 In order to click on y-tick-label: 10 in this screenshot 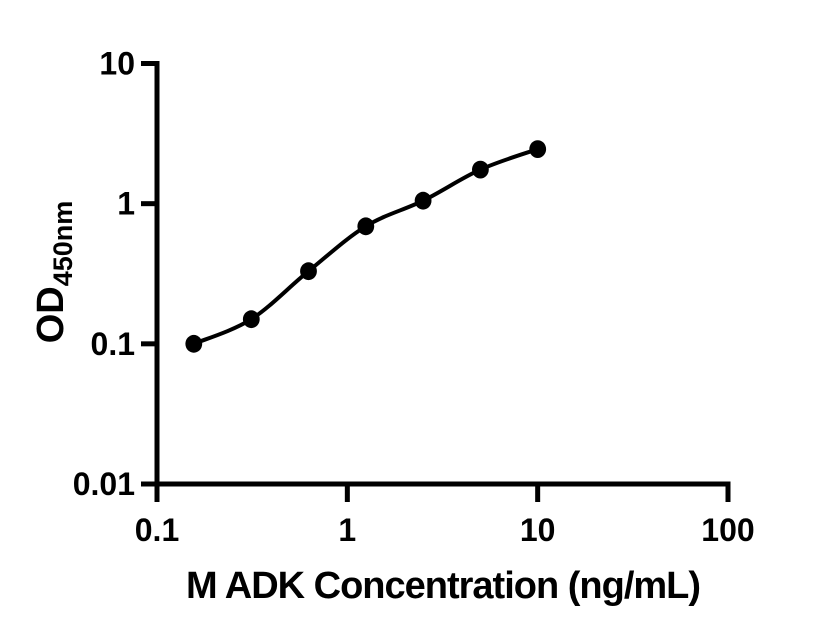, I will do `click(117, 64)`.